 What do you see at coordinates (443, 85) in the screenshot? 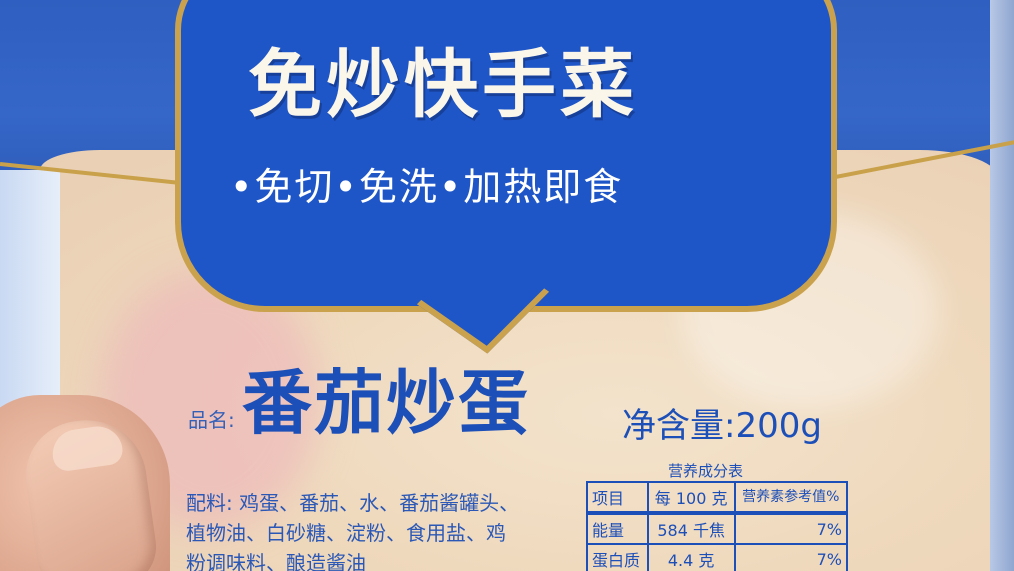
I see `banner-title: 免炒快手菜` at bounding box center [443, 85].